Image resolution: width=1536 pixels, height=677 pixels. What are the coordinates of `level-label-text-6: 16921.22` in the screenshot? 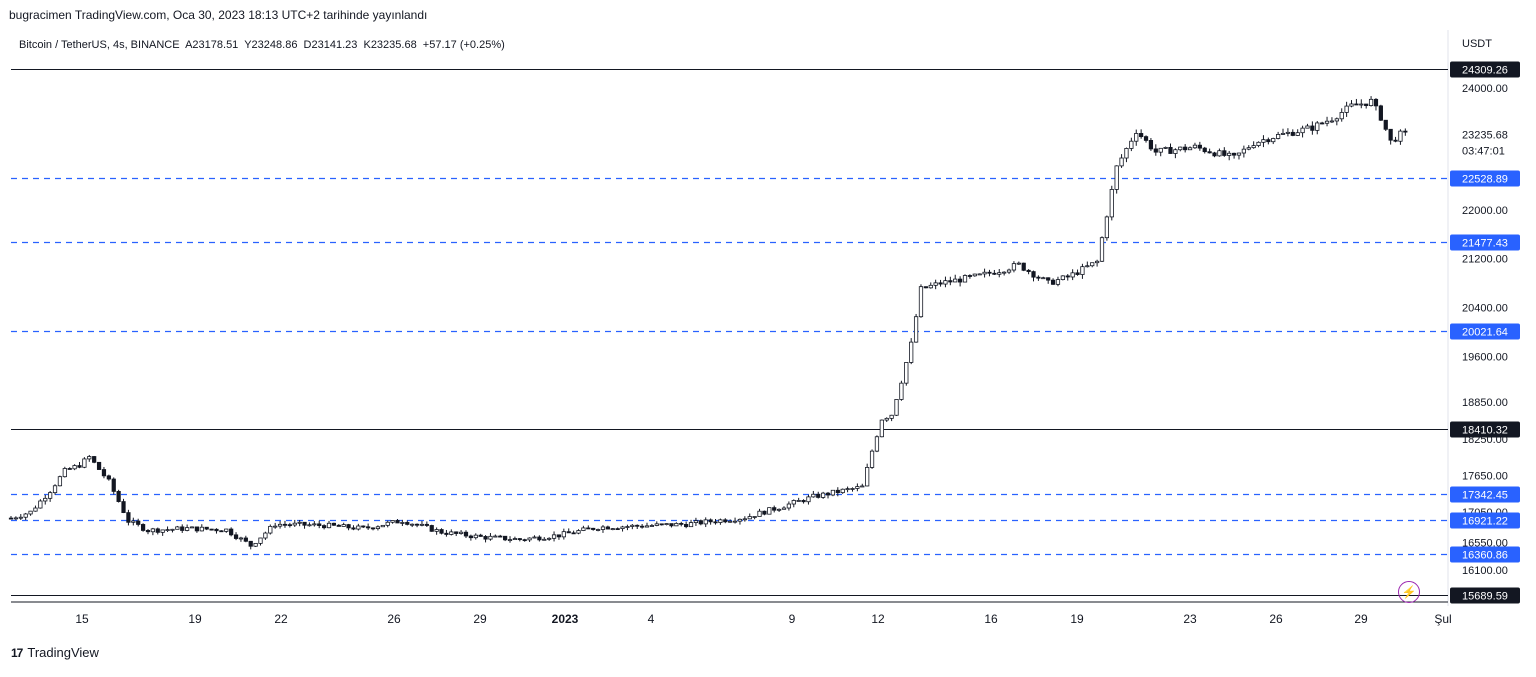 It's located at (1485, 522).